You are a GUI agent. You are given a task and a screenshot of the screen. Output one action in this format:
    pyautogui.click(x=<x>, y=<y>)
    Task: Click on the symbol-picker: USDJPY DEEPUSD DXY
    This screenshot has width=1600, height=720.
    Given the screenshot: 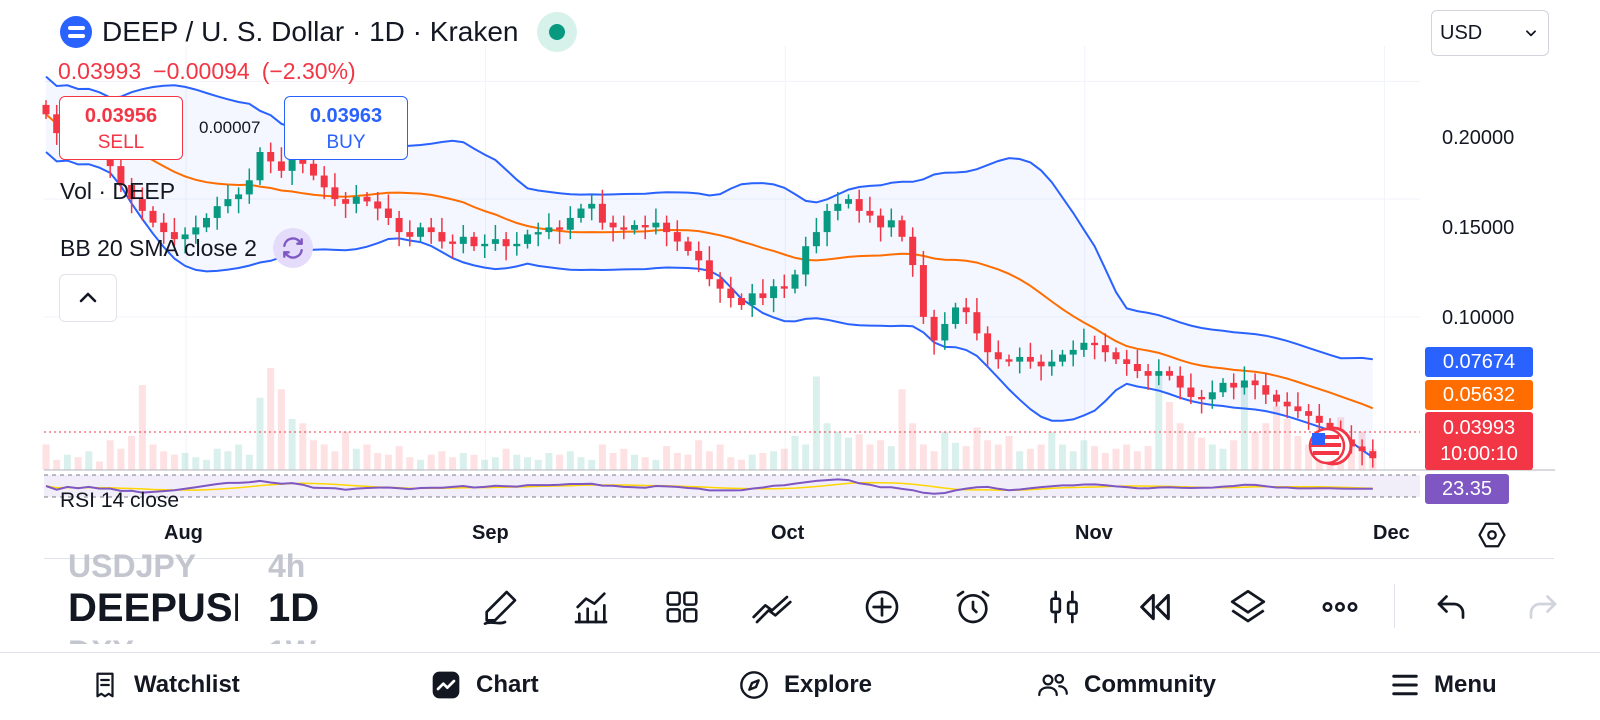 What is the action you would take?
    pyautogui.click(x=153, y=598)
    